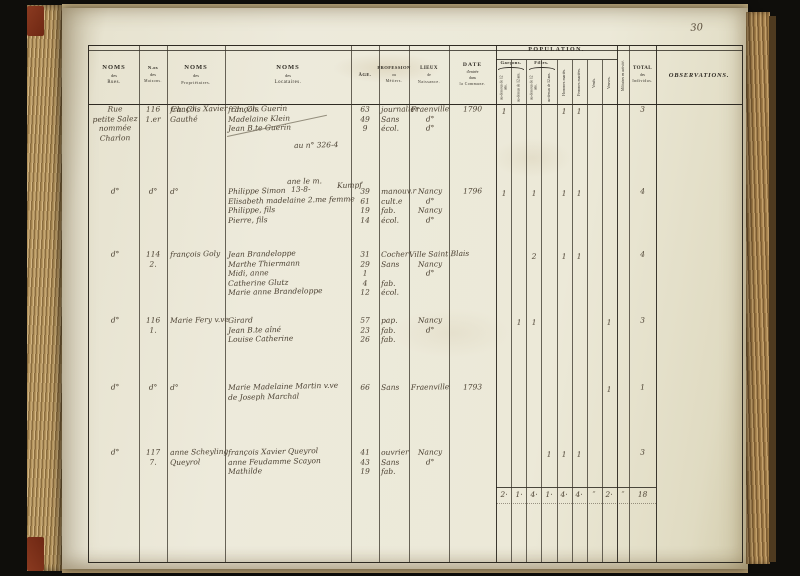 The image size is (800, 576). What do you see at coordinates (195, 253) in the screenshot?
I see `handwritten-entry: françois Goly` at bounding box center [195, 253].